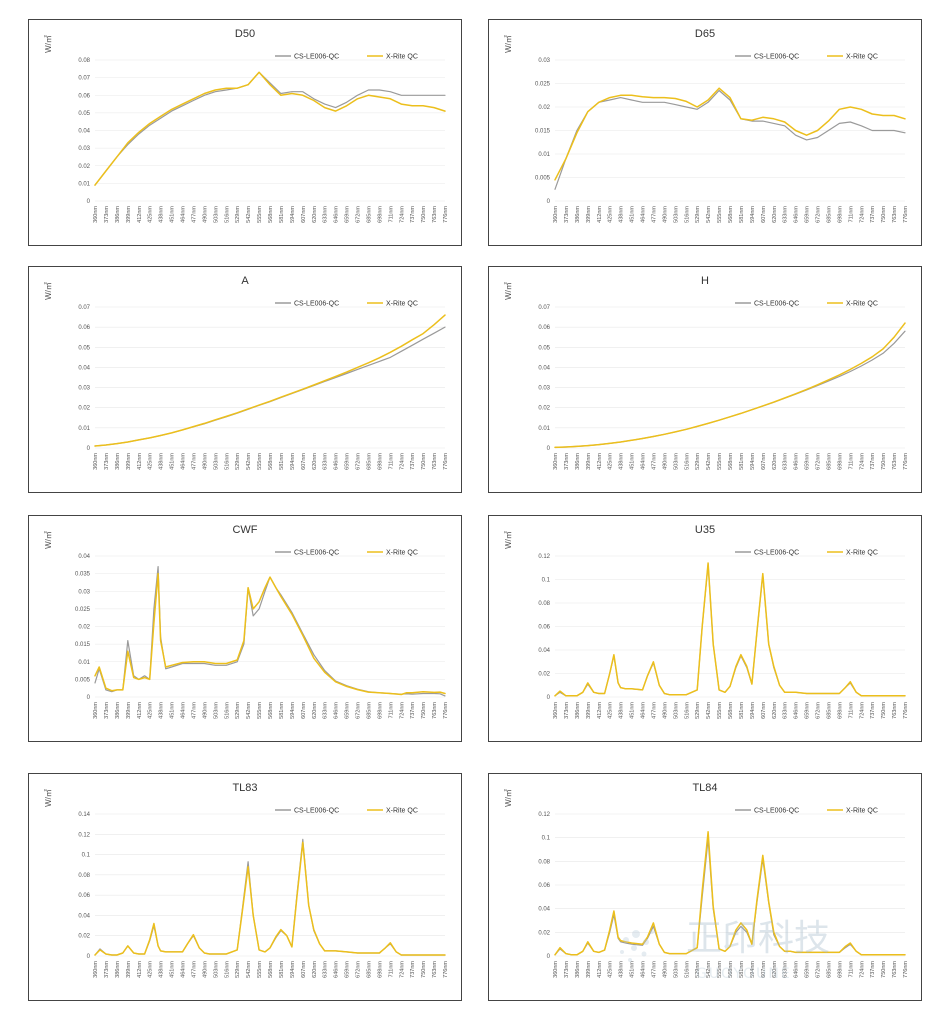  What do you see at coordinates (698, 461) in the screenshot?
I see `x-tick-label: 529nm` at bounding box center [698, 461].